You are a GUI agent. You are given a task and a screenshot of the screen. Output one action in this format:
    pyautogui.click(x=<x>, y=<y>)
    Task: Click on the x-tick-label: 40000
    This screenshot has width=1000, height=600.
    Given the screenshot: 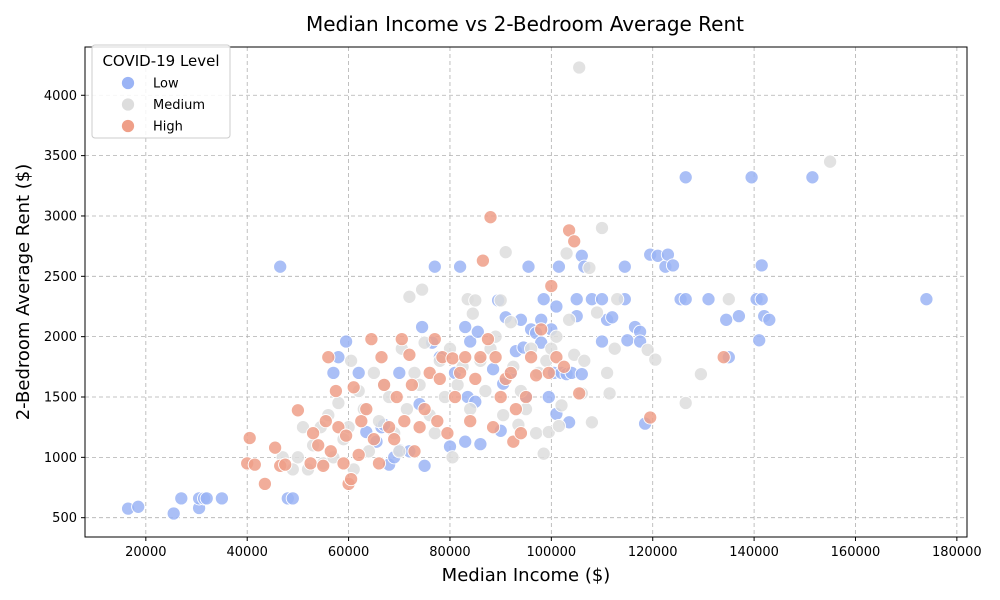 What is the action you would take?
    pyautogui.click(x=247, y=552)
    